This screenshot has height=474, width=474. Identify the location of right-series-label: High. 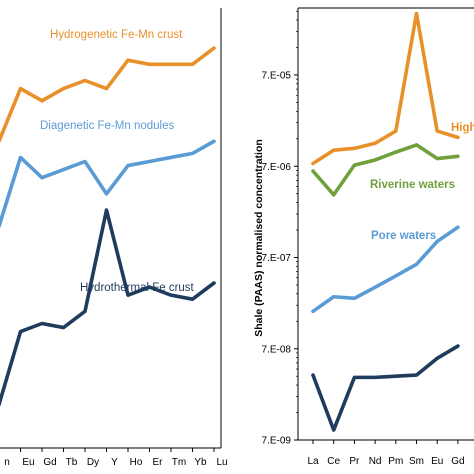
(462, 128).